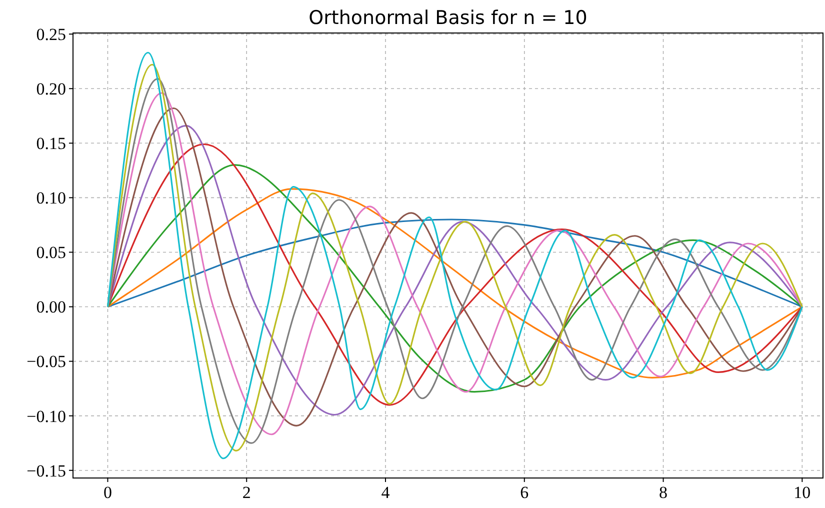 This screenshot has height=508, width=825. What do you see at coordinates (51, 34) in the screenshot?
I see `y-tick-label: 0.25` at bounding box center [51, 34].